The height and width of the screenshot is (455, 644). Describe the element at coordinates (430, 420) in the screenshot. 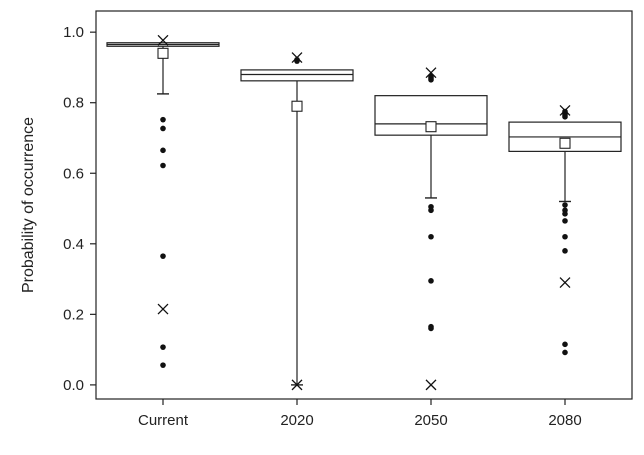

I see `x-tick-label: 2050` at that location.